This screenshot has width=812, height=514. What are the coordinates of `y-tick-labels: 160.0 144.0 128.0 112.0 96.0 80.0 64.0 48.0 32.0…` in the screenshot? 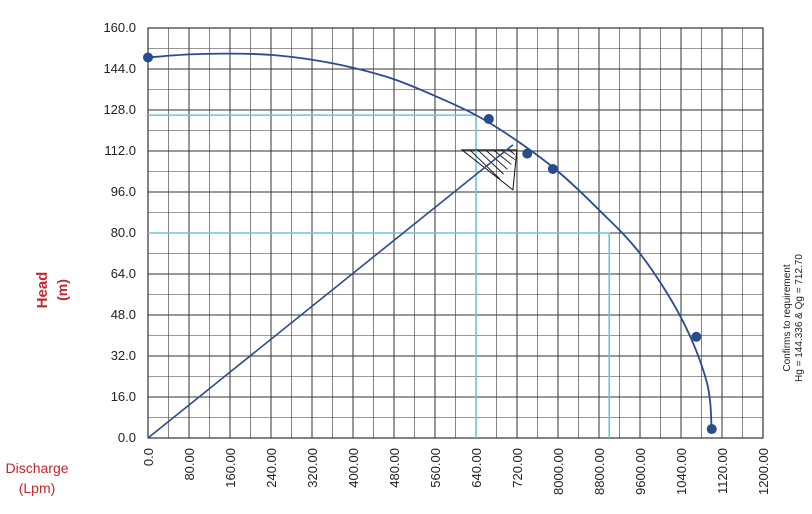 It's located at (119, 232).